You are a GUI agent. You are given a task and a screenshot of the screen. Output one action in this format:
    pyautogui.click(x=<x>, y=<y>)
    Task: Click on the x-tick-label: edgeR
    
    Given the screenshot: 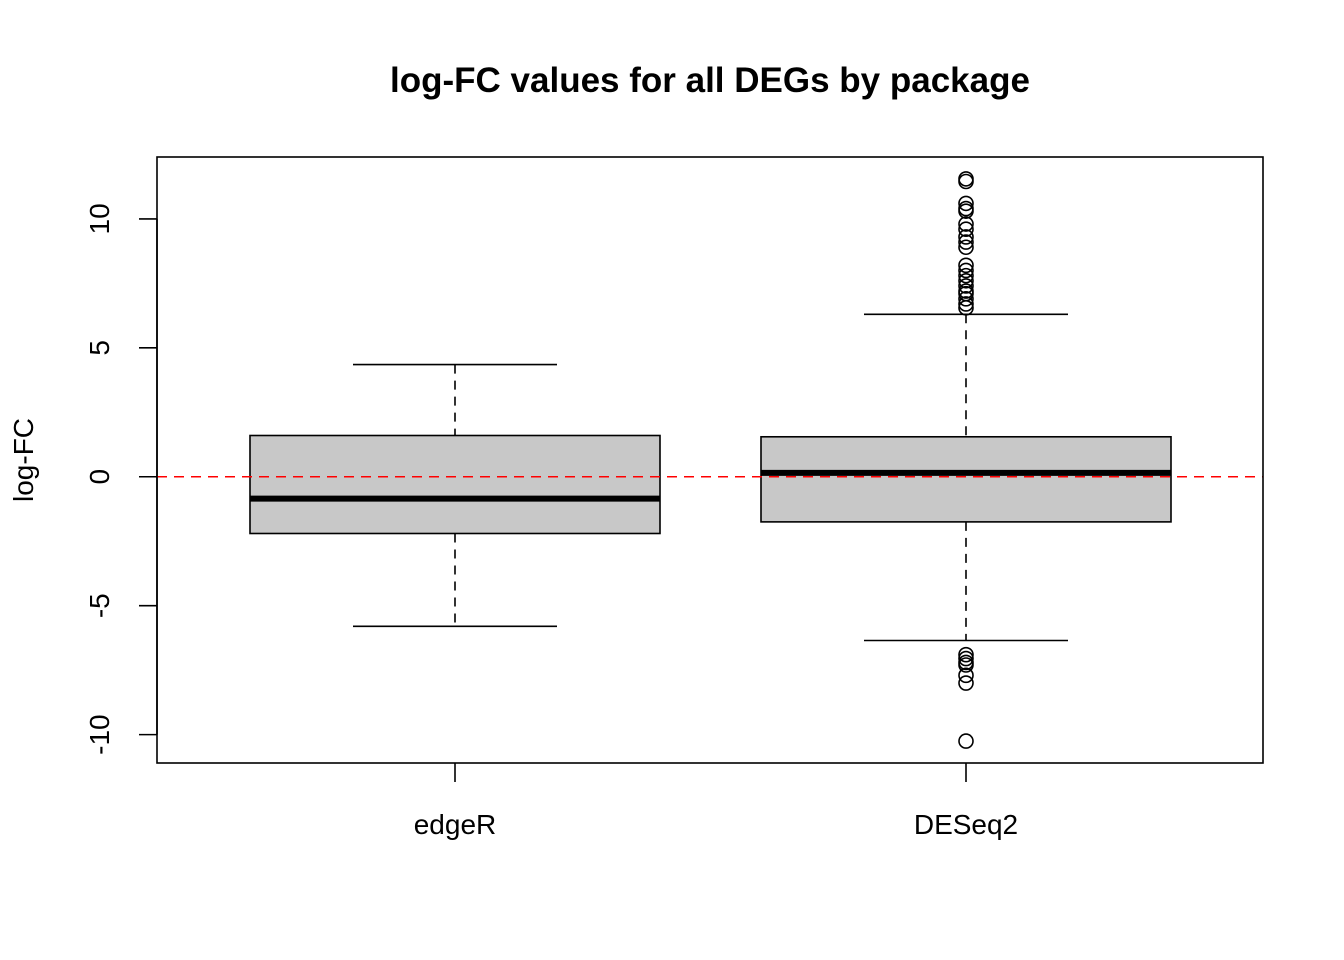 What is the action you would take?
    pyautogui.click(x=455, y=824)
    